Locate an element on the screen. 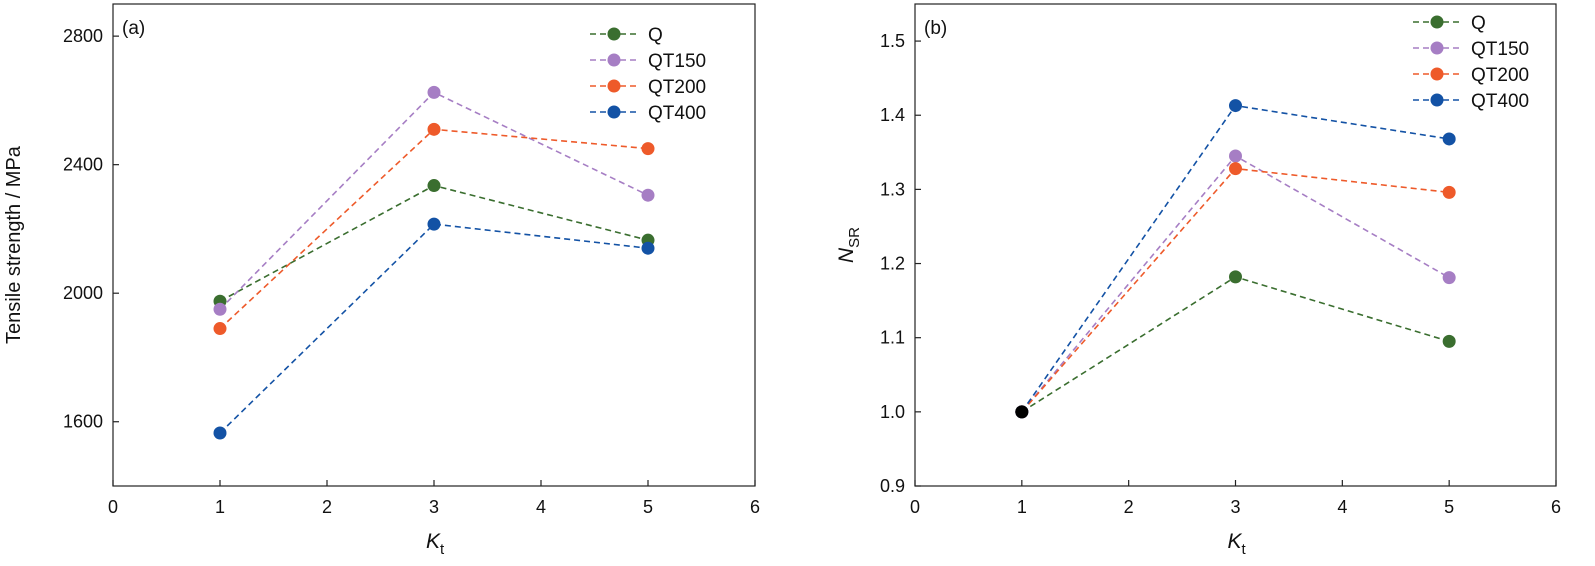  series-line-qt150 is located at coordinates (1235, 283).